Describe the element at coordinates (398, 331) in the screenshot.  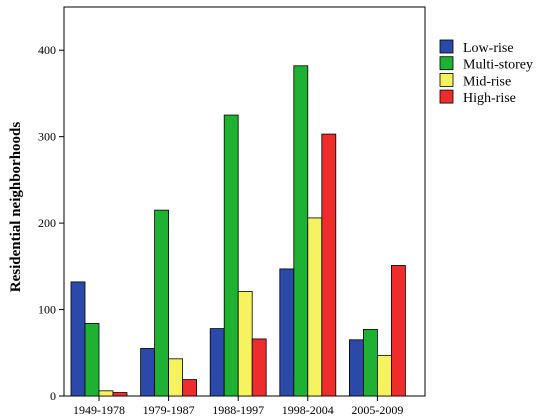
I see `bar-high-rise-2005-2009` at that location.